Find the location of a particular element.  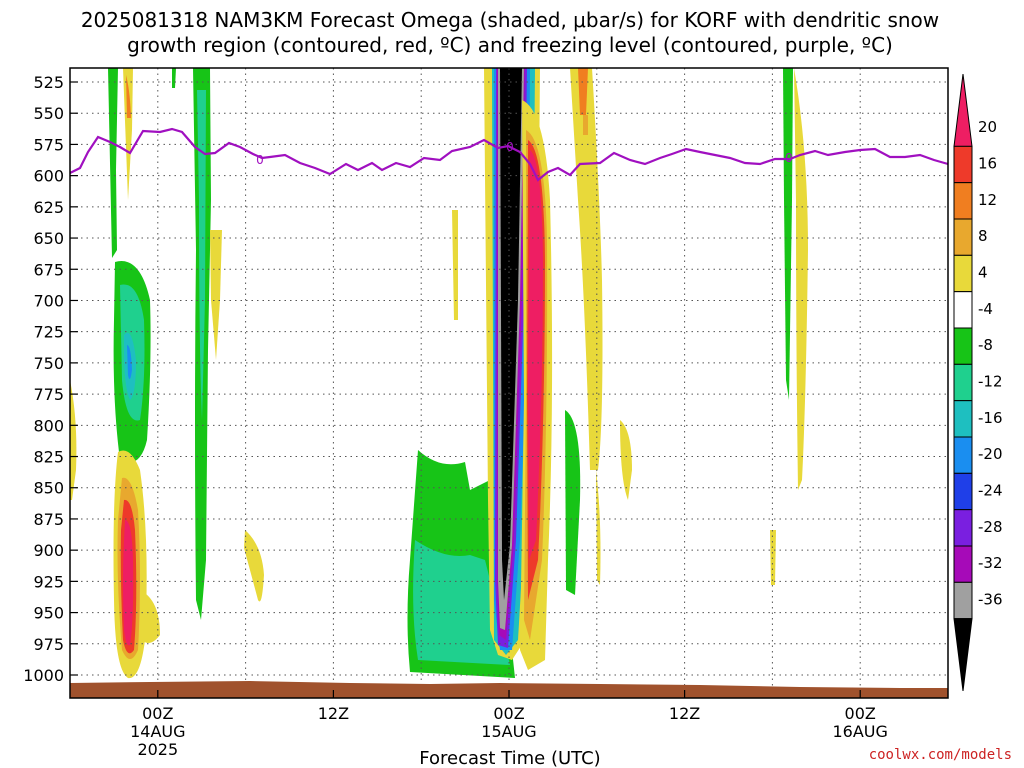

colorbar-label: -8 is located at coordinates (985, 345).